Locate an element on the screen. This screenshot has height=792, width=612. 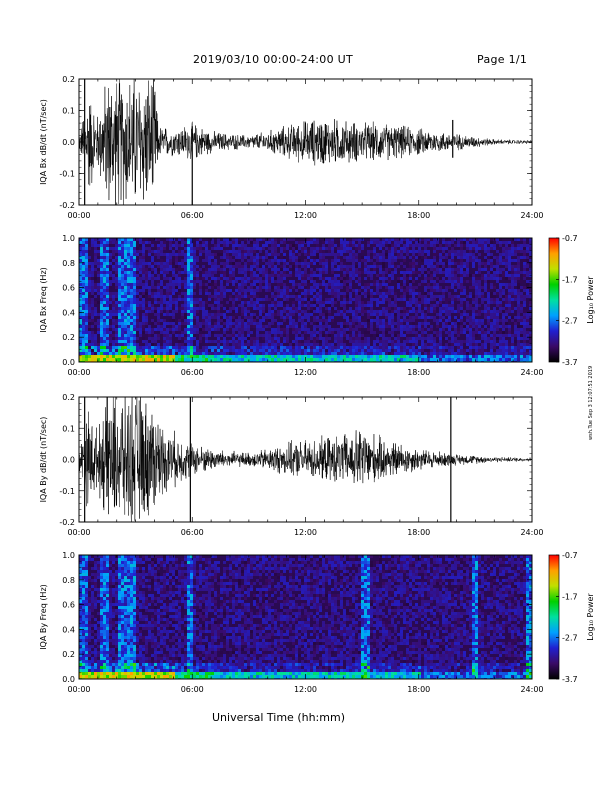
x-axis-title: Universal Time (hh:mm) is located at coordinates (278, 717).